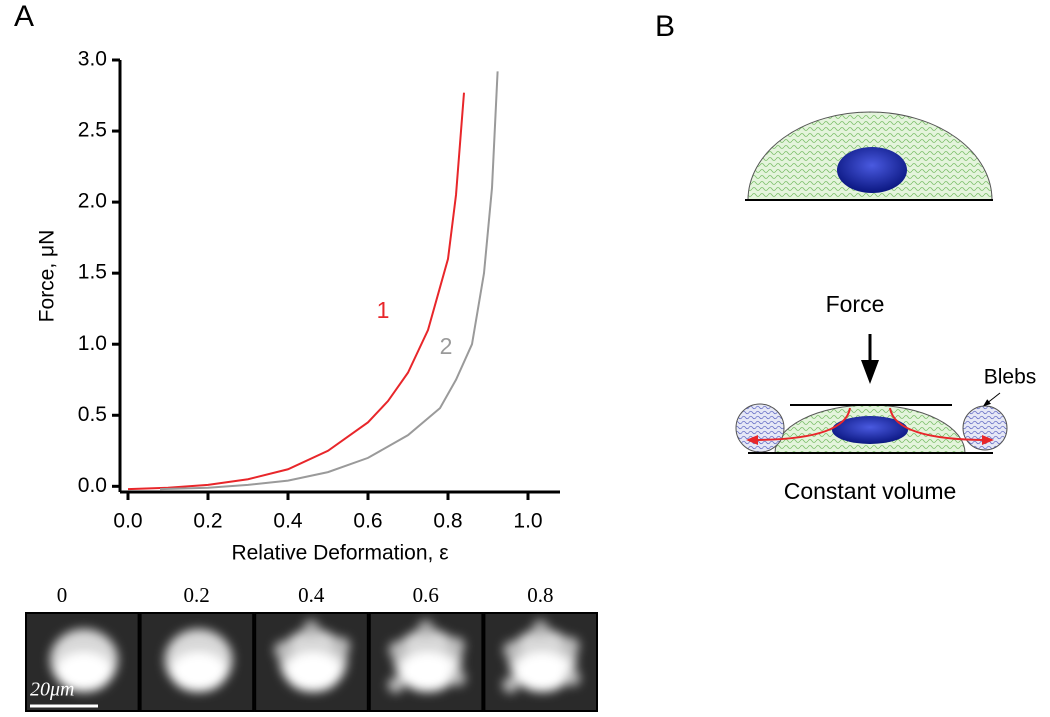 Image resolution: width=1050 pixels, height=717 pixels. What do you see at coordinates (47, 276) in the screenshot?
I see `y-axis-label: Force, μN` at bounding box center [47, 276].